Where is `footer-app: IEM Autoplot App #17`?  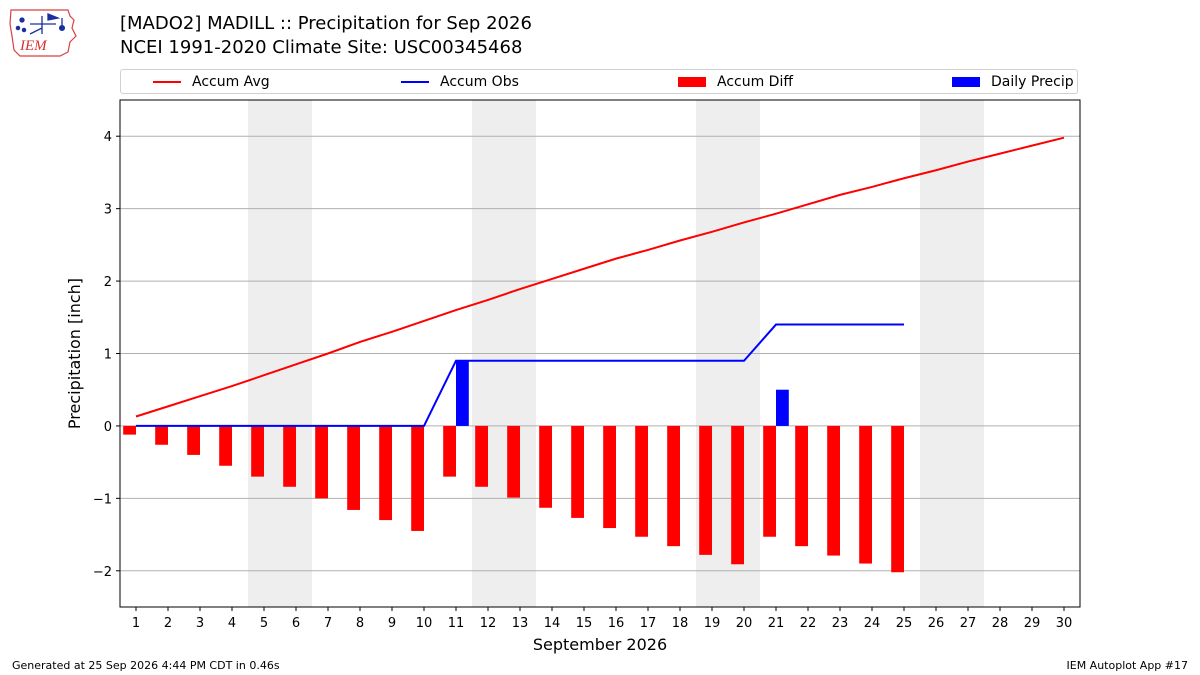
footer-app: IEM Autoplot App #17 is located at coordinates (1127, 665).